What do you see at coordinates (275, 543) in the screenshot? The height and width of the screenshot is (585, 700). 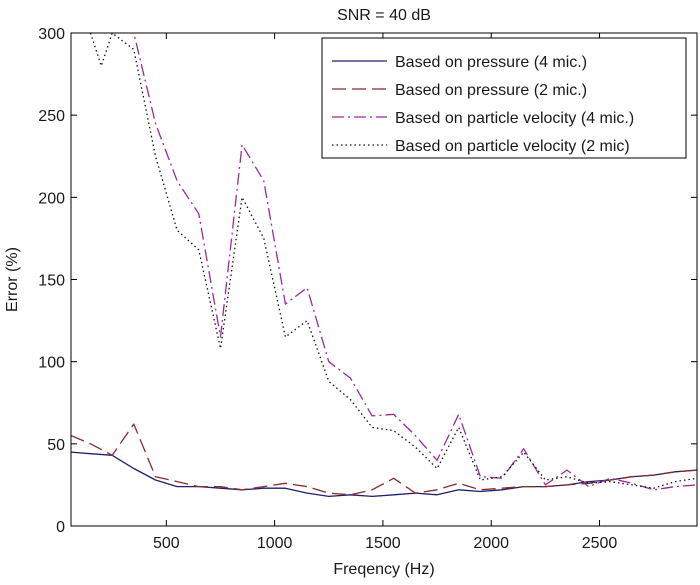 I see `x-tick-label: 1000` at bounding box center [275, 543].